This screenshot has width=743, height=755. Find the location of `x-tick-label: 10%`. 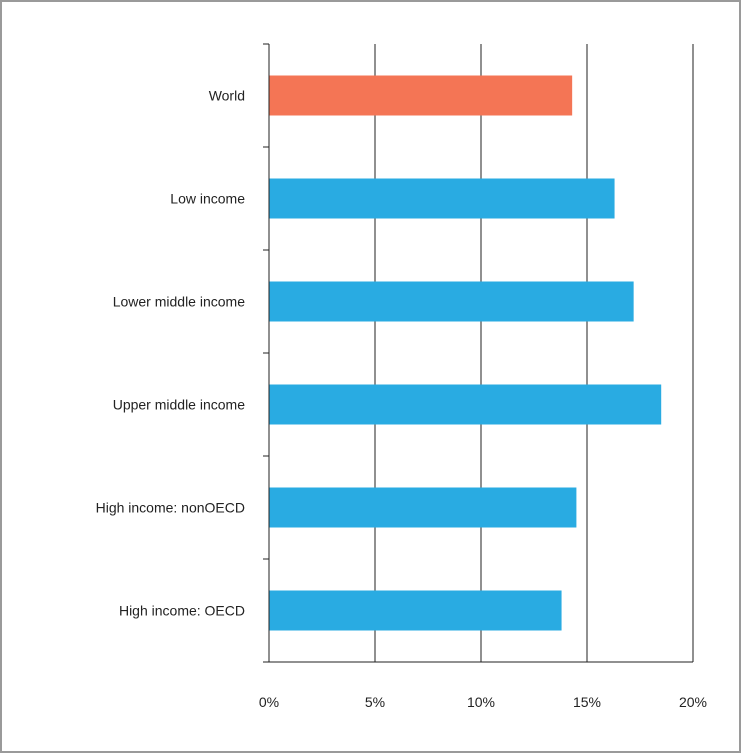

x-tick-label: 10% is located at coordinates (481, 702).